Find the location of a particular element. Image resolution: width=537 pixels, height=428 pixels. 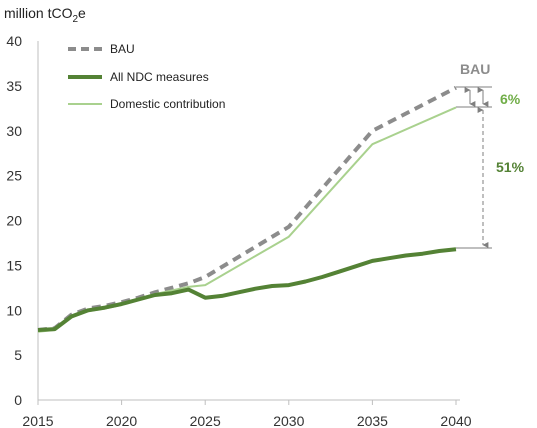

x-tick-label: 2020 is located at coordinates (121, 420).